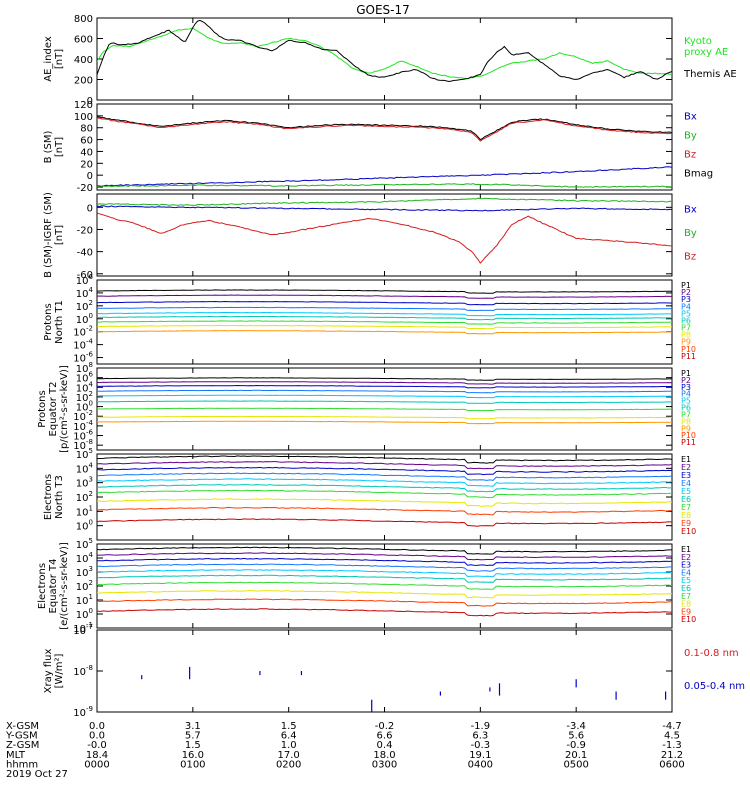 The width and height of the screenshot is (750, 804). I want to click on panel-3: -60 -40 -20 0 B (SM)-IGRF (SM)[nT] Bx By Bz, so click(370, 236).